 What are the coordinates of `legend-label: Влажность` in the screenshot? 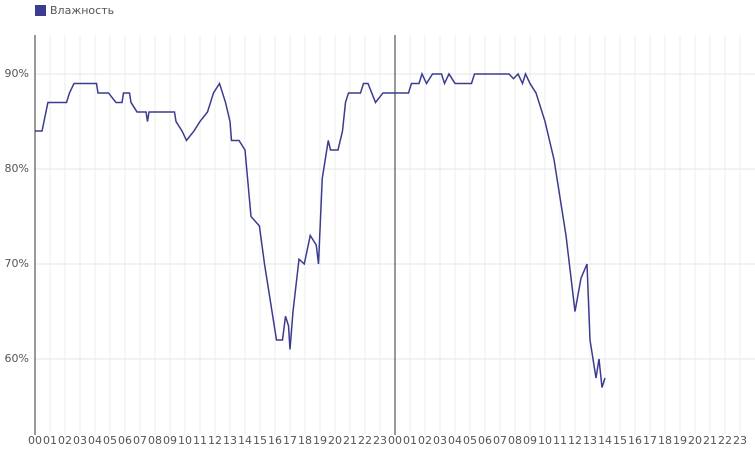 It's located at (82, 10).